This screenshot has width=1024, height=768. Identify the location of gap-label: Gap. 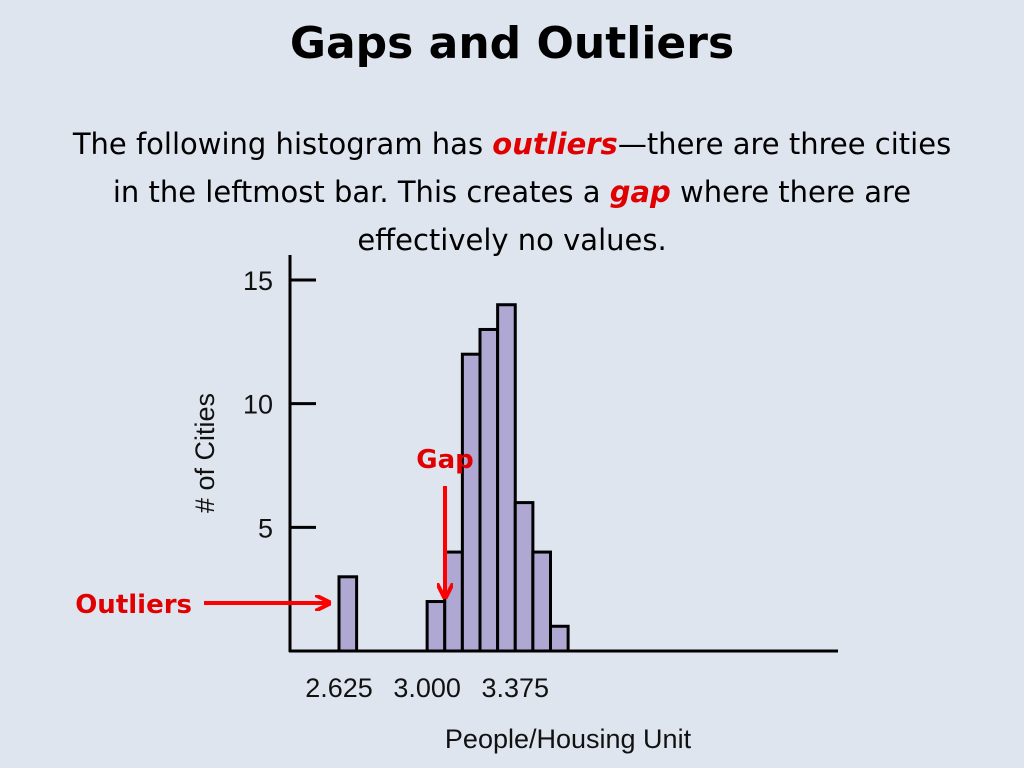
(445, 460).